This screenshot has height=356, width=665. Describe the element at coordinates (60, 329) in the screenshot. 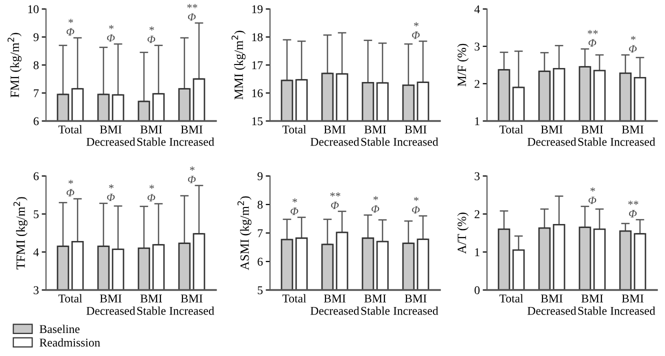

I see `legend-label: Baseline` at that location.